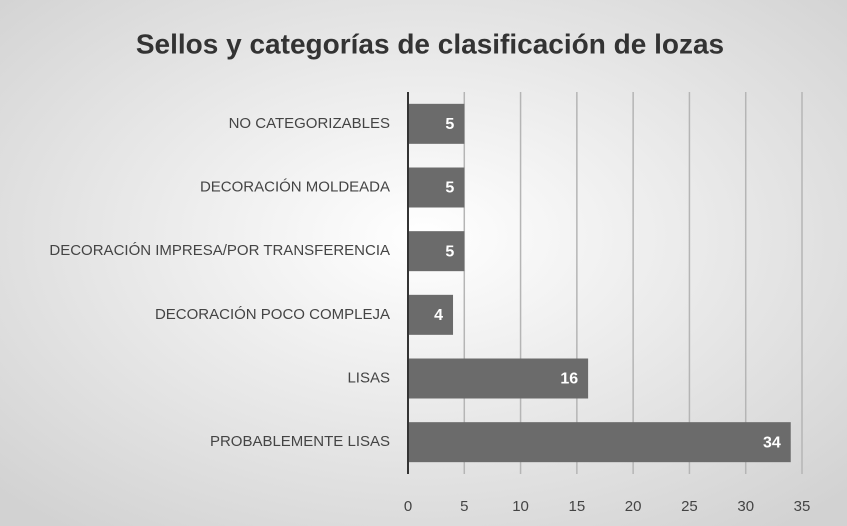 The image size is (847, 526). What do you see at coordinates (569, 379) in the screenshot?
I see `value-label: 16` at bounding box center [569, 379].